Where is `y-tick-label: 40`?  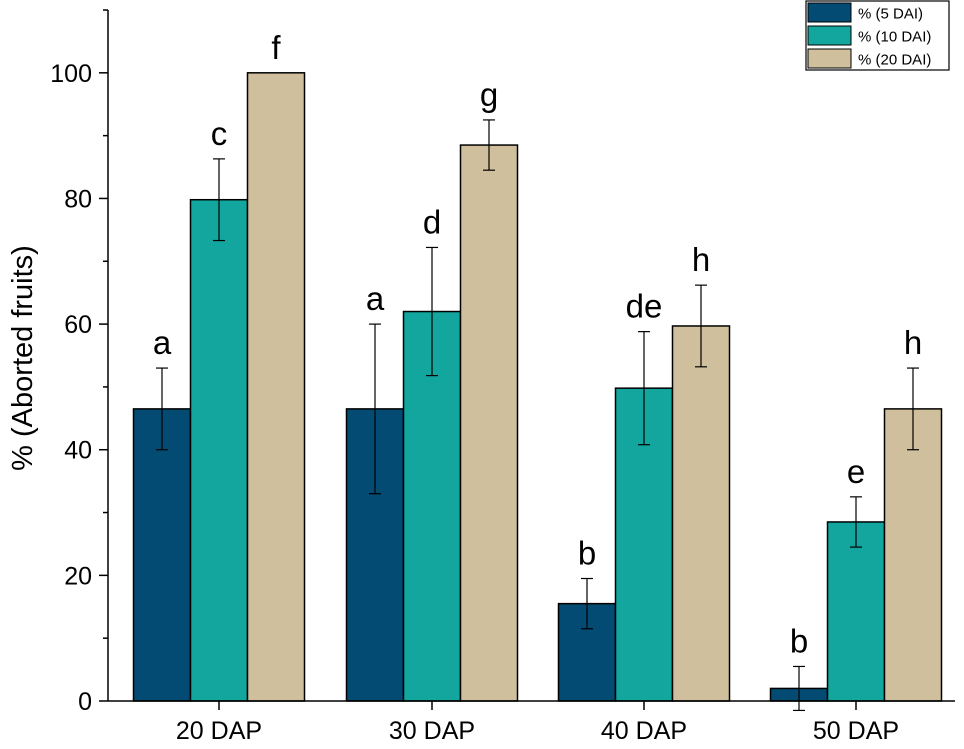 y-tick-label: 40 is located at coordinates (78, 451).